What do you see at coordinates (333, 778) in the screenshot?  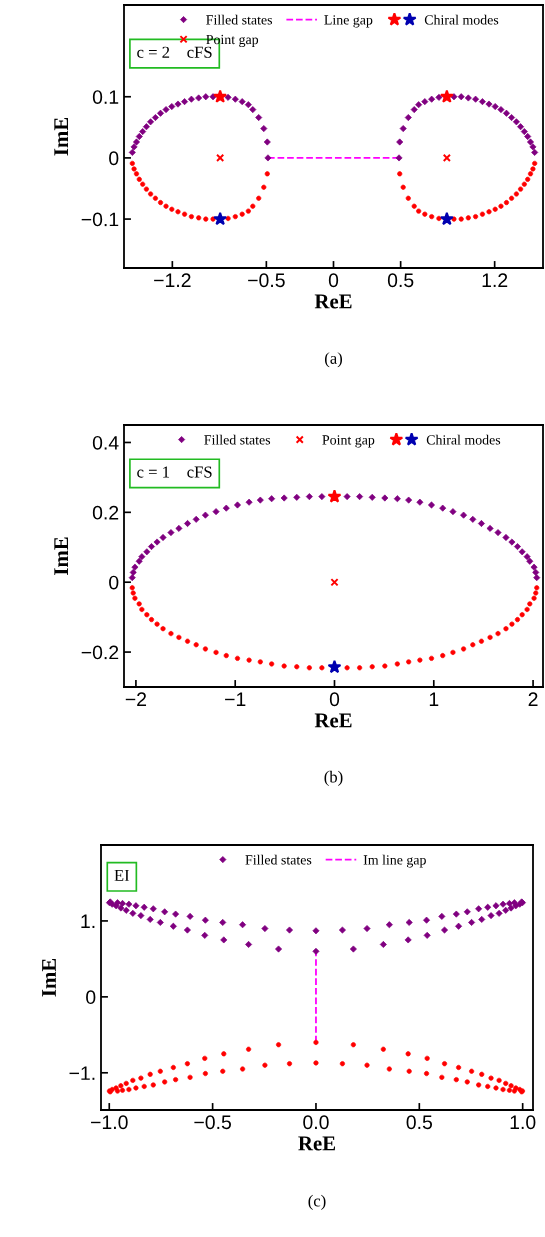 I see `text: (b)` at bounding box center [333, 778].